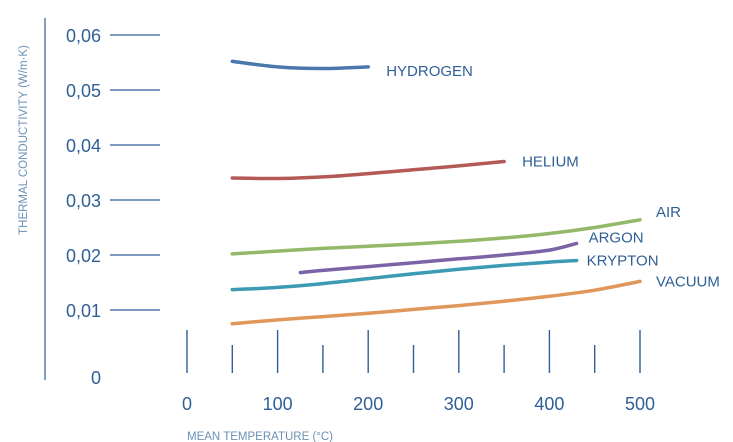 The height and width of the screenshot is (442, 733). What do you see at coordinates (96, 378) in the screenshot?
I see `origin-label: 0` at bounding box center [96, 378].